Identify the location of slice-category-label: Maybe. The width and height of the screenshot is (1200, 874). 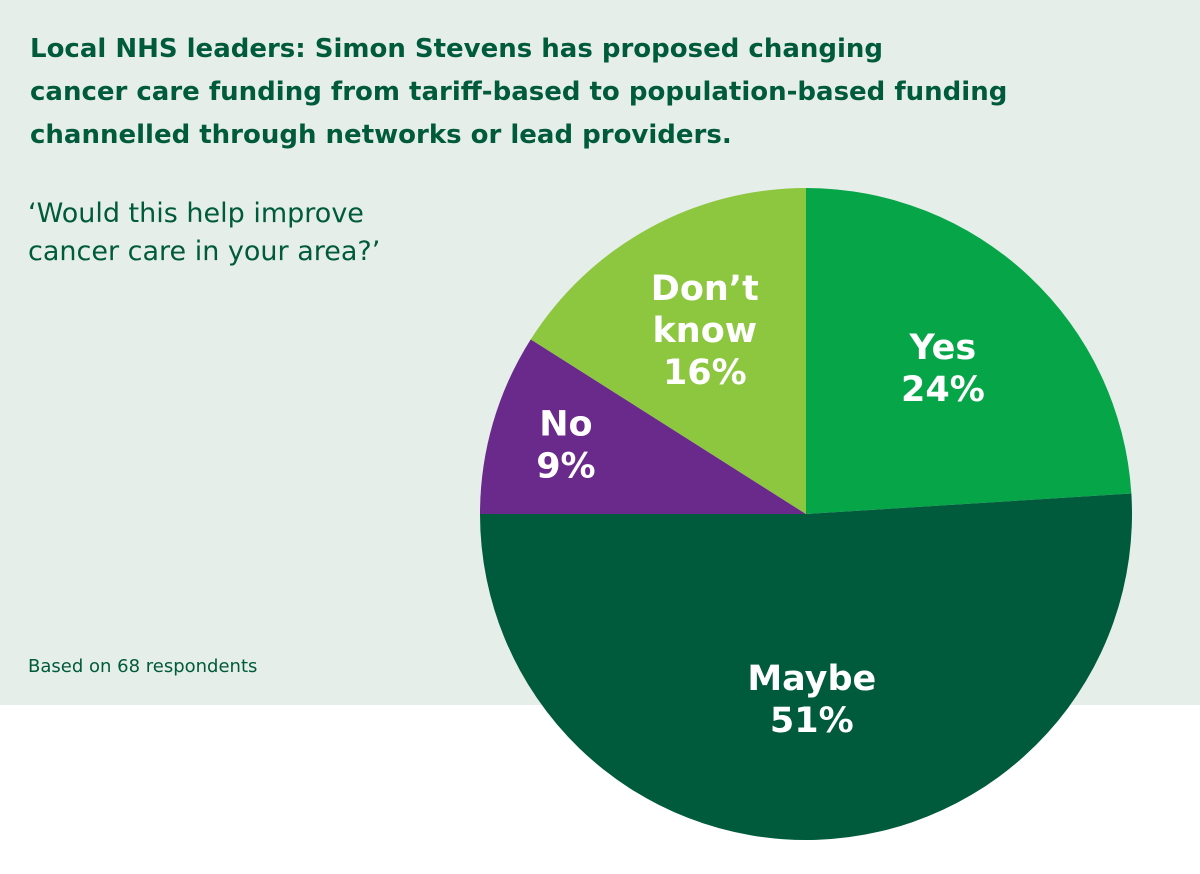
(811, 679).